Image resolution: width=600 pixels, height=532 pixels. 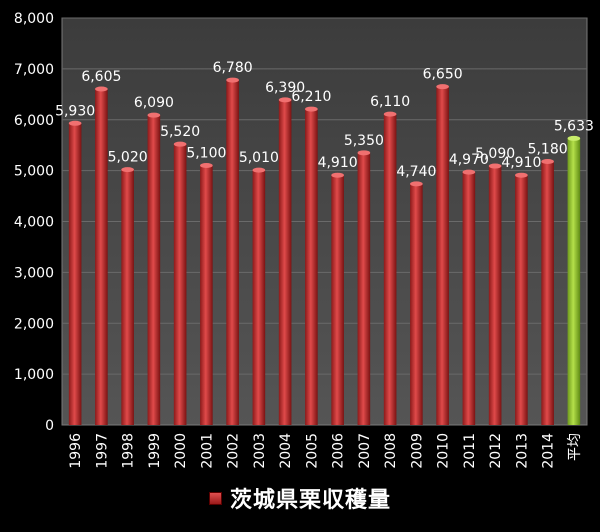 I want to click on y-tick-label: 0, so click(x=49, y=426).